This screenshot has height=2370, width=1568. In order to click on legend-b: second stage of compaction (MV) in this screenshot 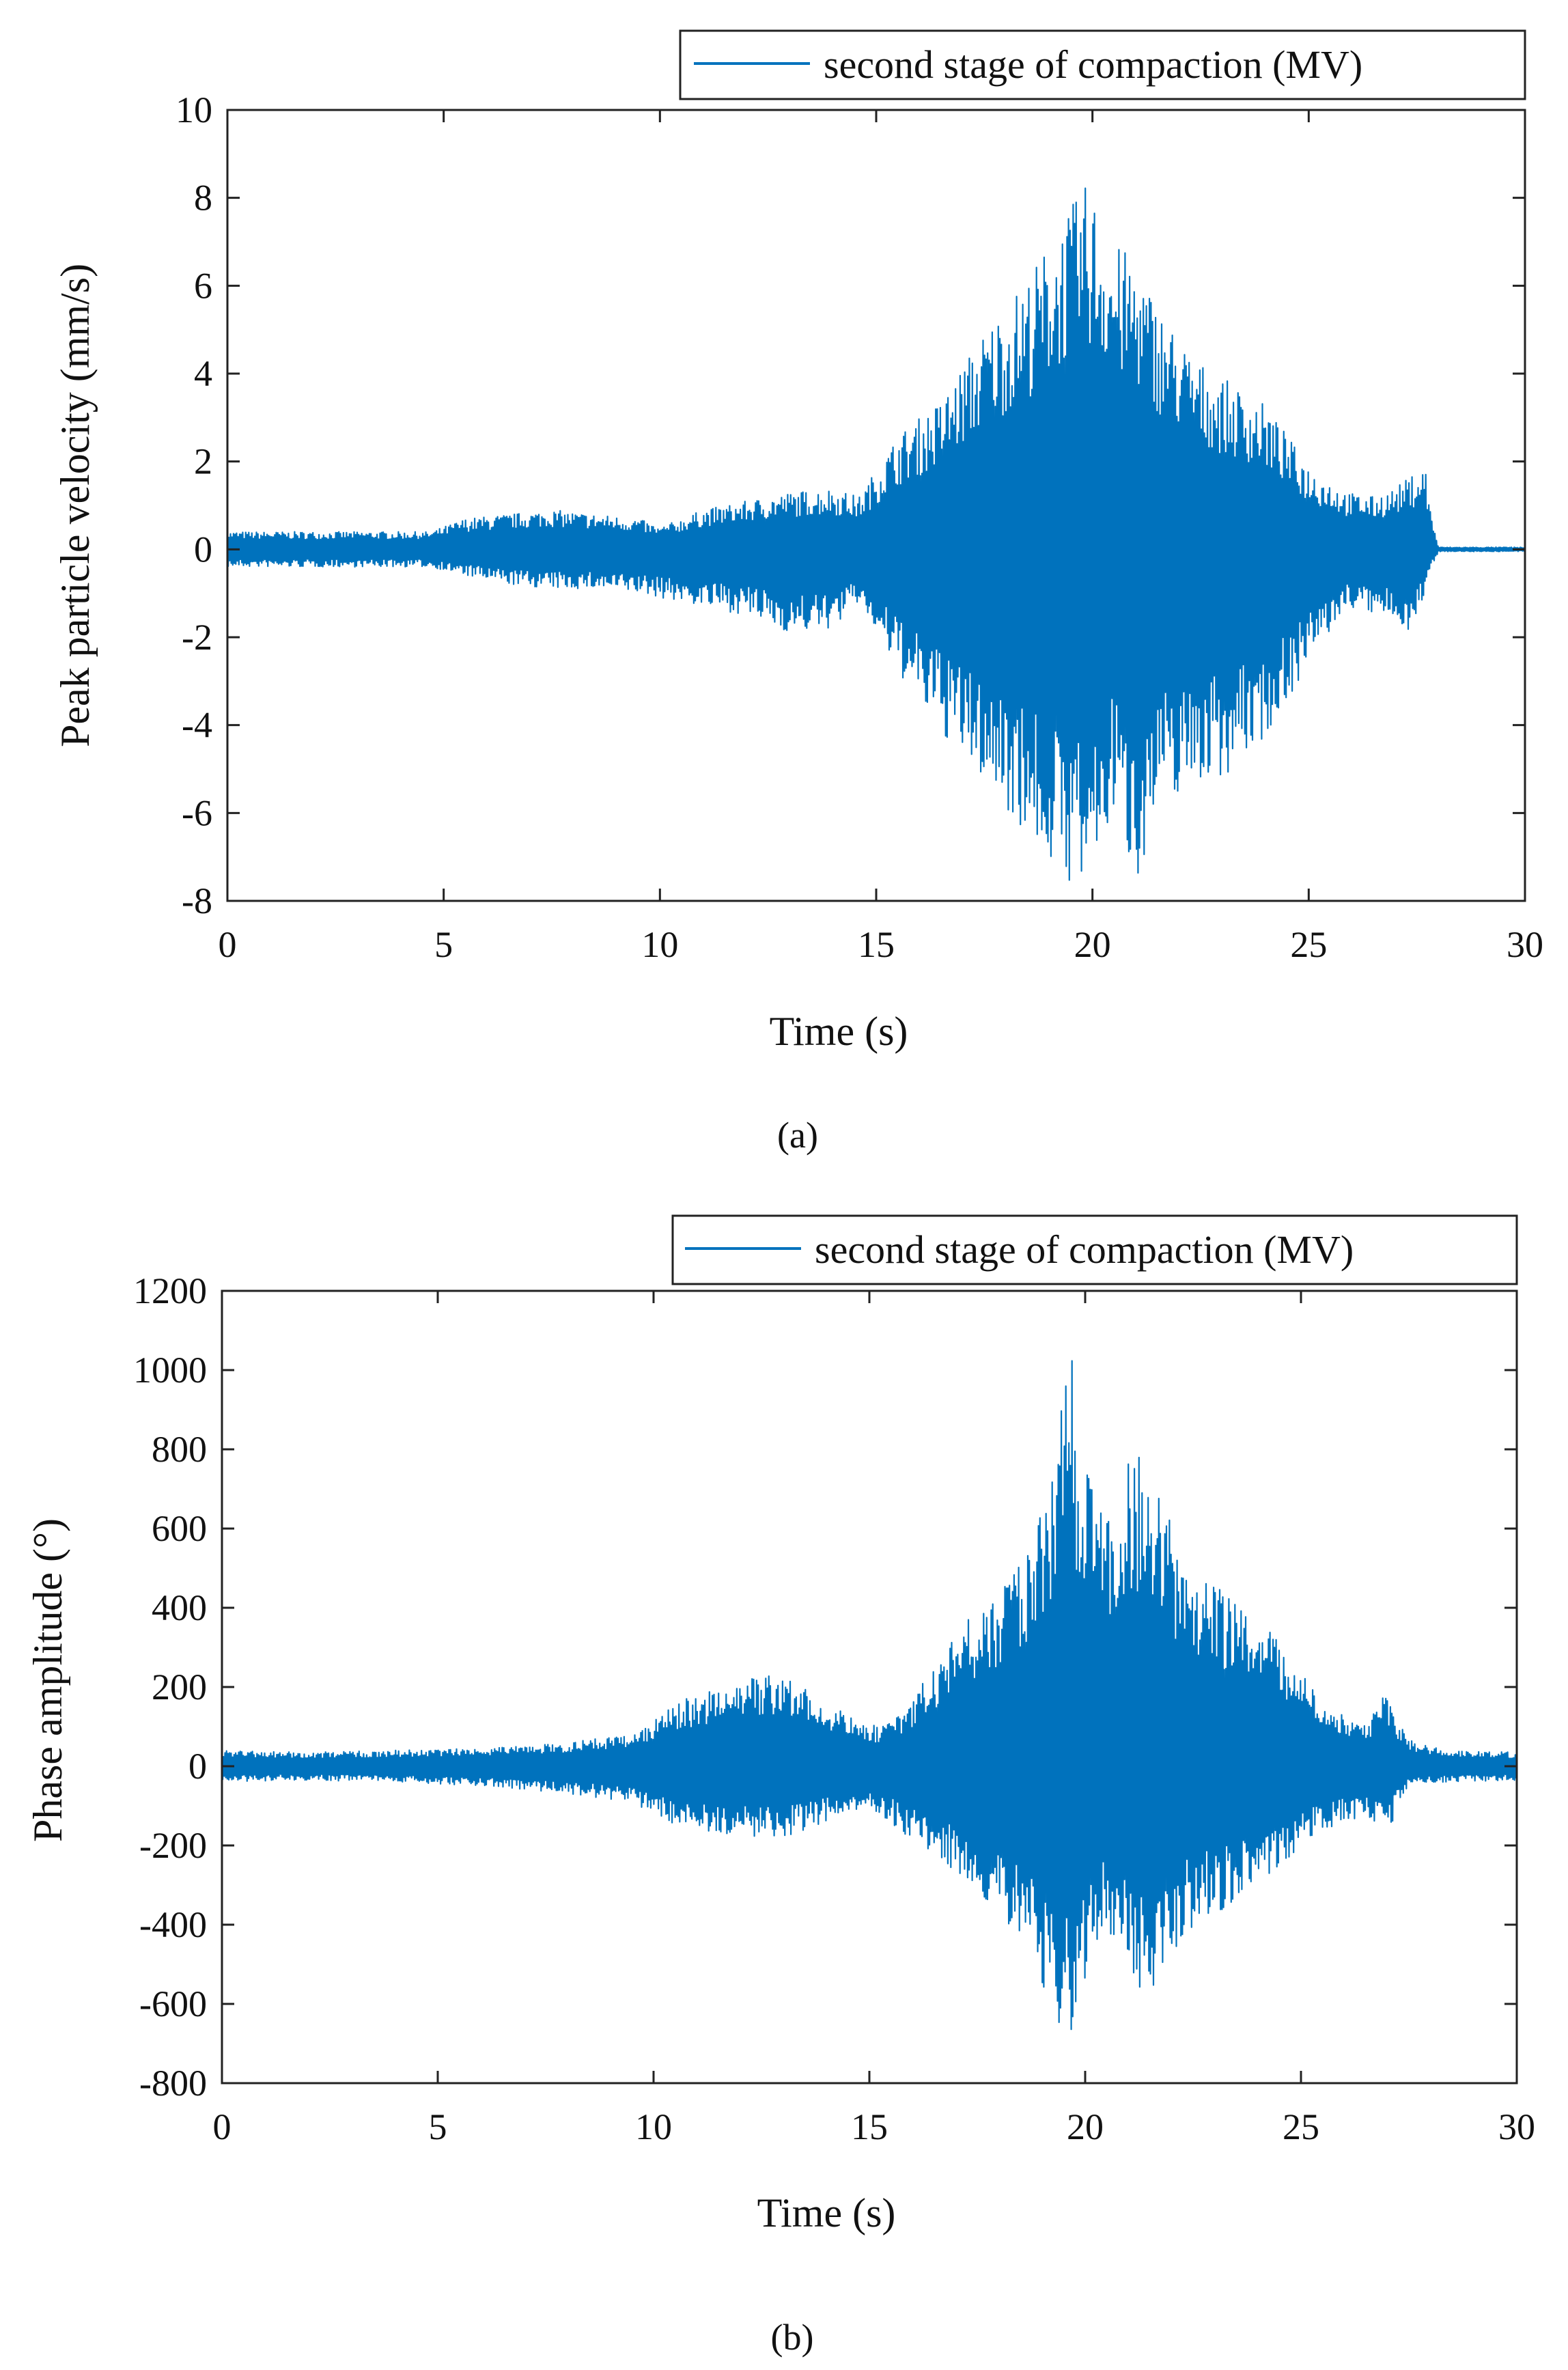, I will do `click(1094, 1249)`.